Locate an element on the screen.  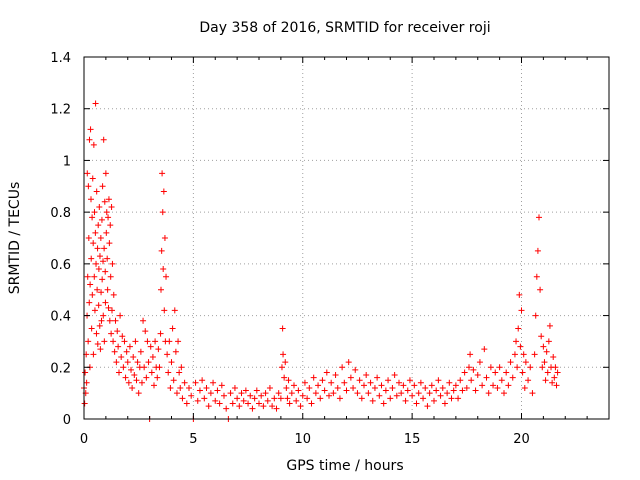
x-tick-label: 5 is located at coordinates (193, 439).